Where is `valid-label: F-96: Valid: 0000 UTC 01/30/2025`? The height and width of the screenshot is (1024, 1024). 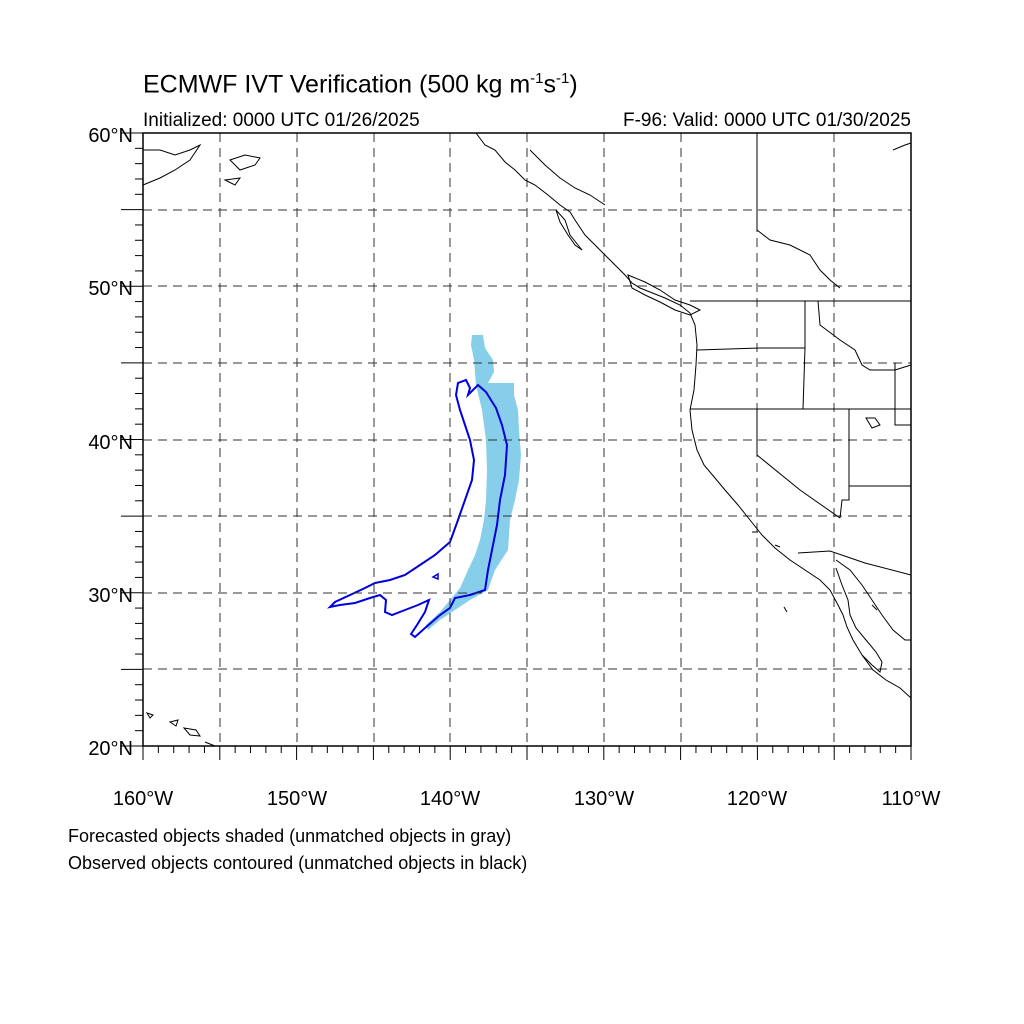 valid-label: F-96: Valid: 0000 UTC 01/30/2025 is located at coordinates (767, 120).